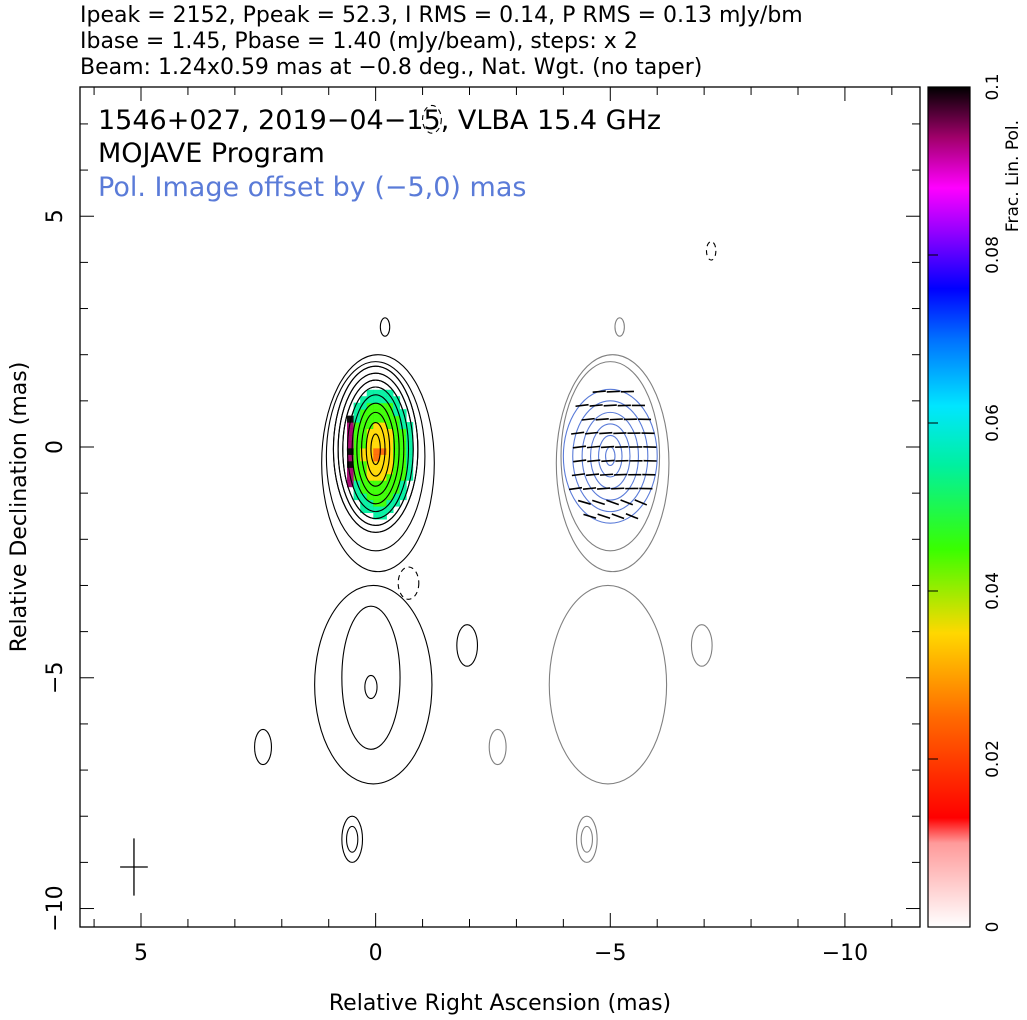 The width and height of the screenshot is (1027, 1020). I want to click on x-tick-label: 5, so click(141, 953).